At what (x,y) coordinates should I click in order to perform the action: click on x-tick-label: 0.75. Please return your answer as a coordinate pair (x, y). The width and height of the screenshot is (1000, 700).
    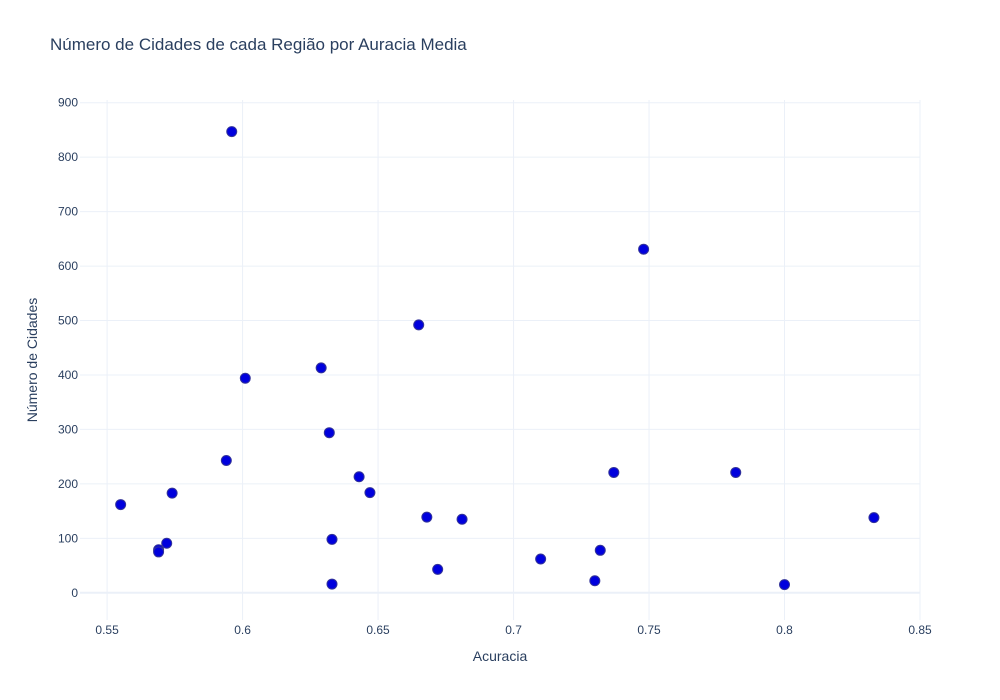
    Looking at the image, I should click on (649, 630).